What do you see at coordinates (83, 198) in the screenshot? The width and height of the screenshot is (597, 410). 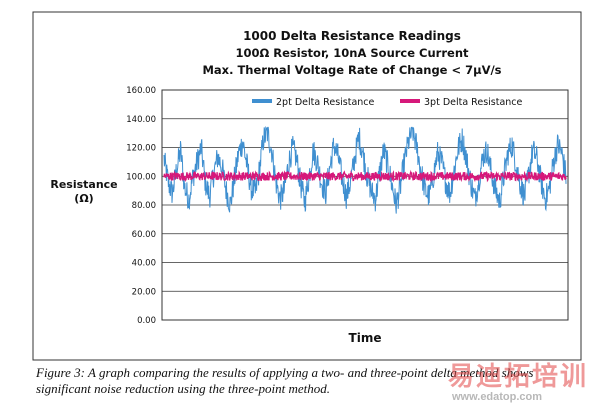 I see `y-axis-unit: (Ω)` at bounding box center [83, 198].